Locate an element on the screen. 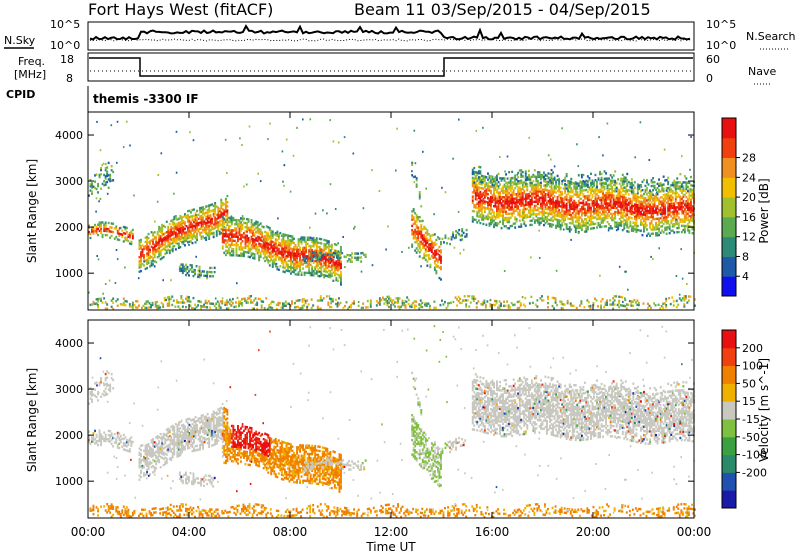 The image size is (800, 554). freq-units: [MHz] is located at coordinates (30, 74).